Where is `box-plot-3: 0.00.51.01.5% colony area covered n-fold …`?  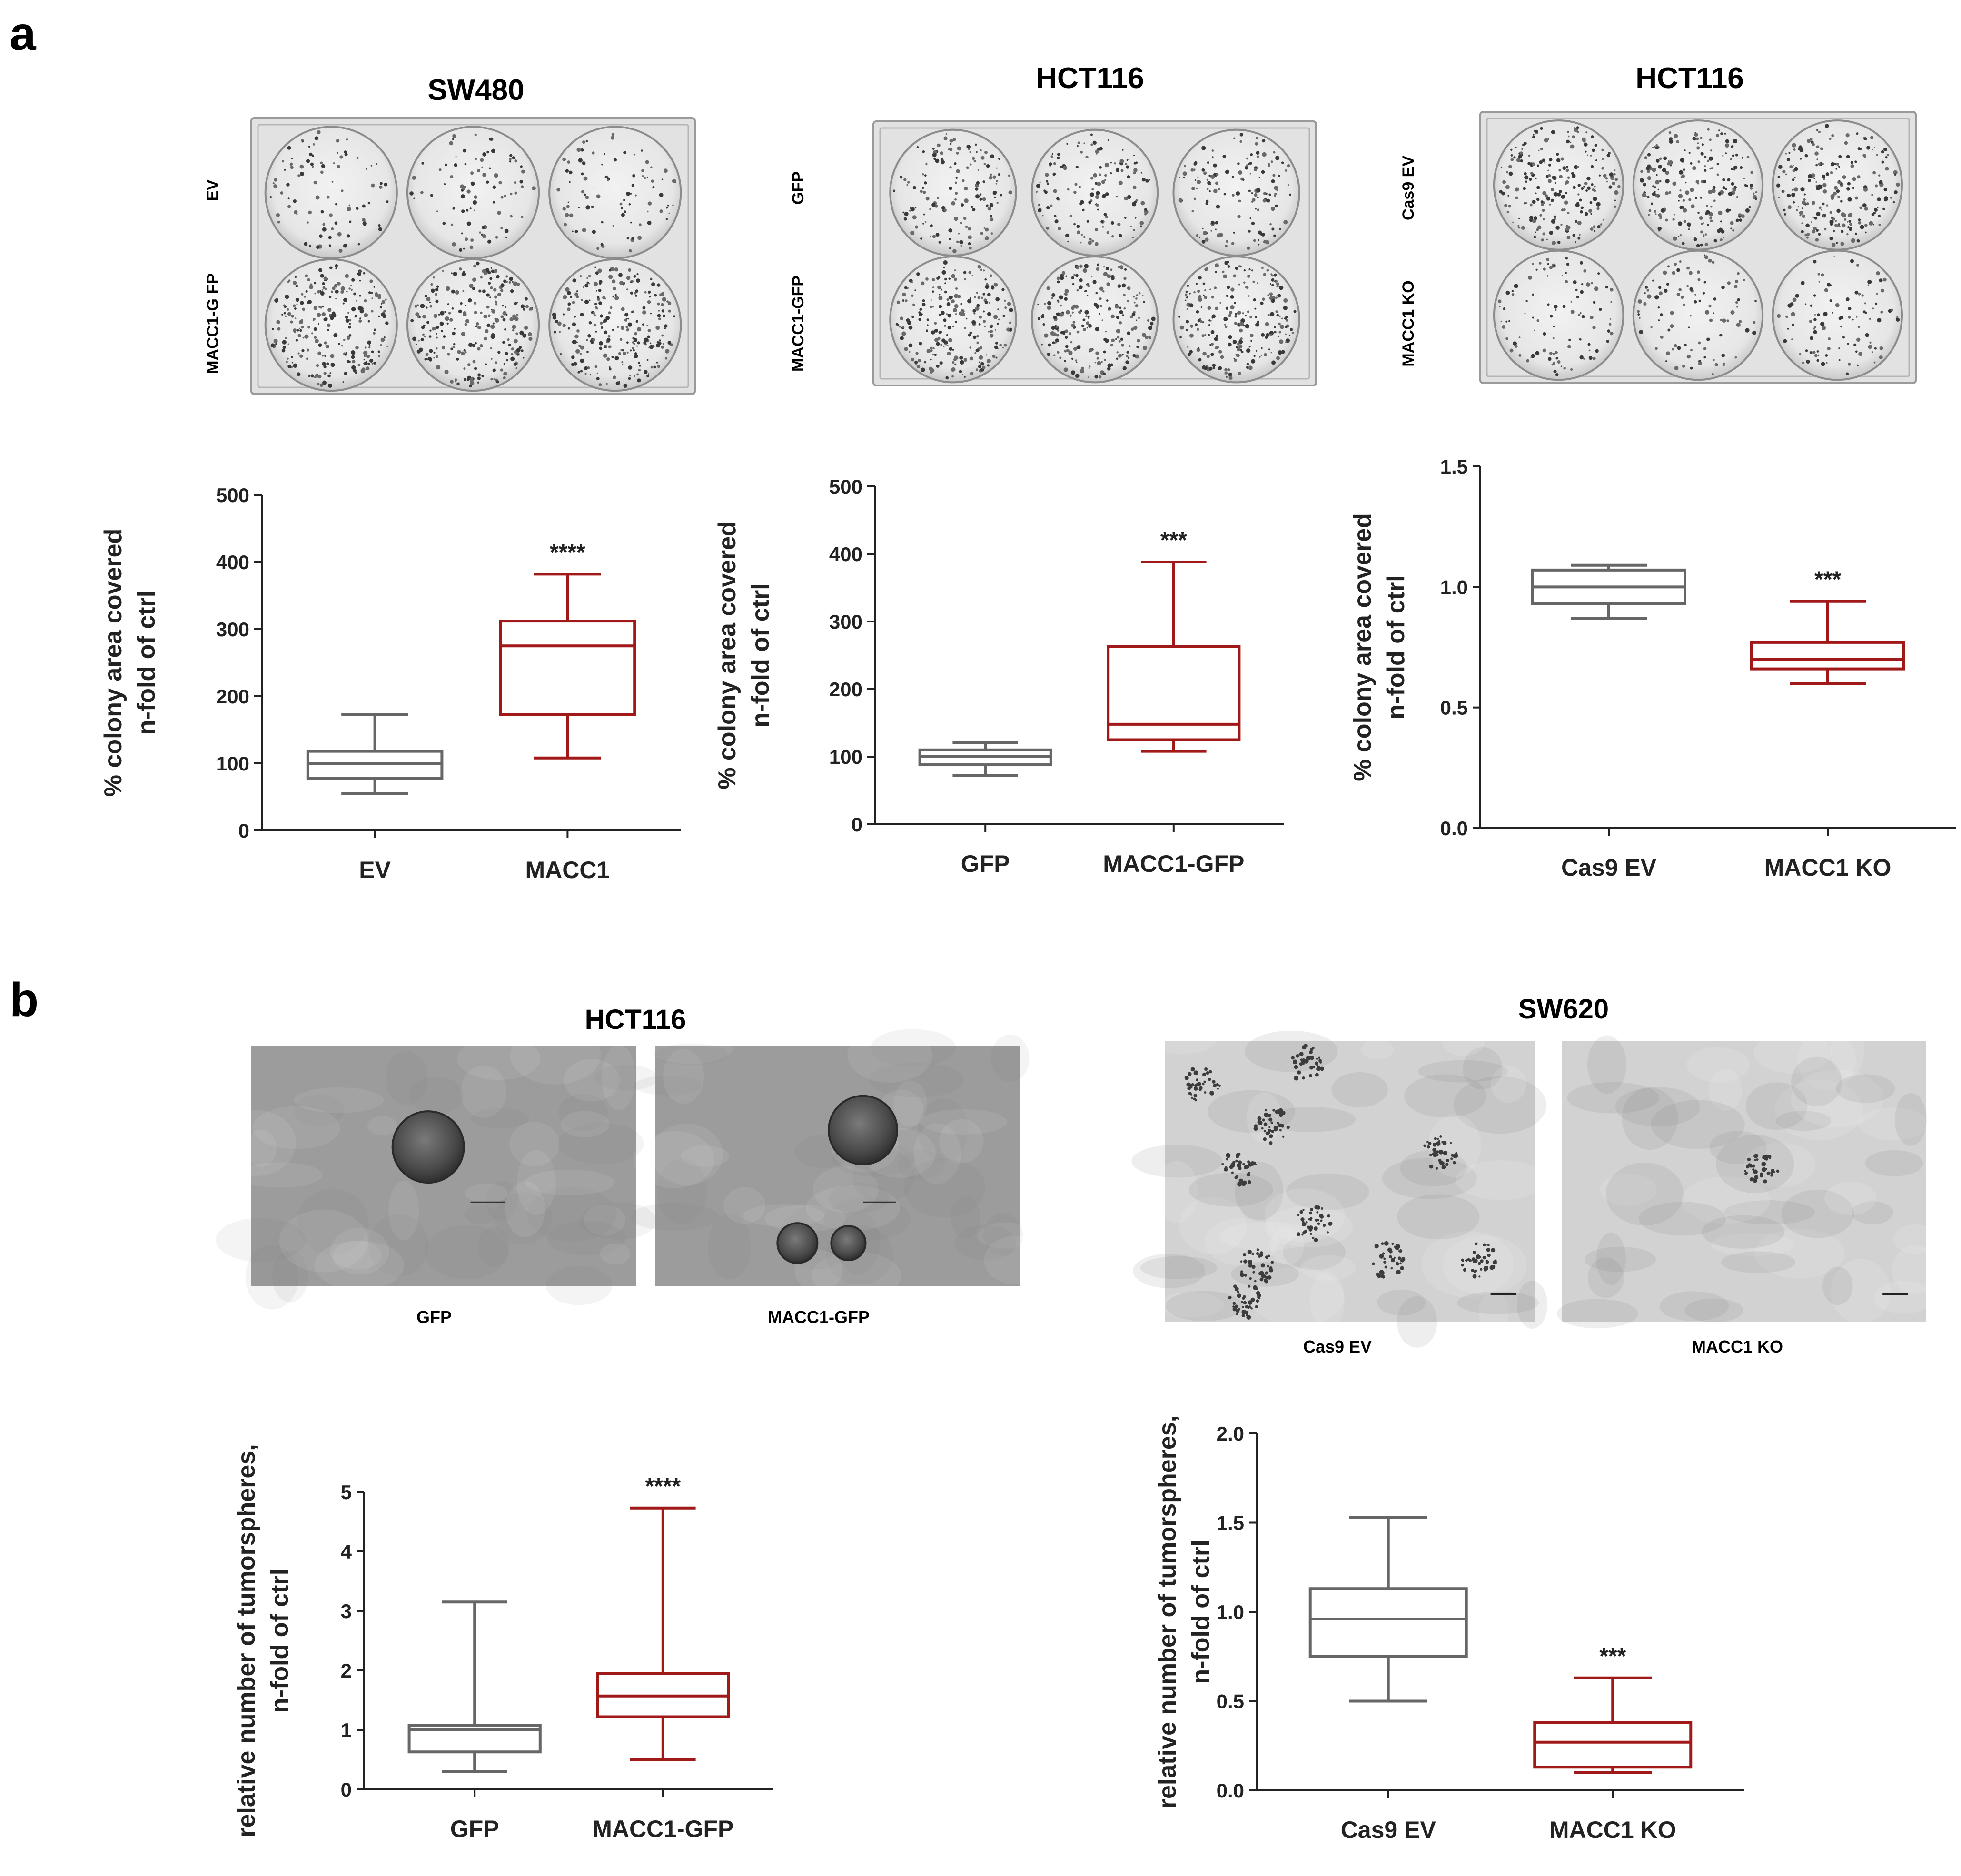 box-plot-3: 0.00.51.01.5% colony area covered n-fold … is located at coordinates (1652, 668).